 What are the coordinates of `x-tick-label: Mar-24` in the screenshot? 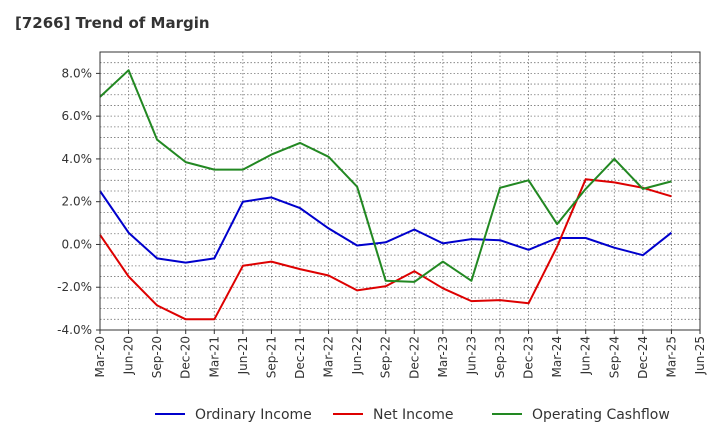 It's located at (557, 356).